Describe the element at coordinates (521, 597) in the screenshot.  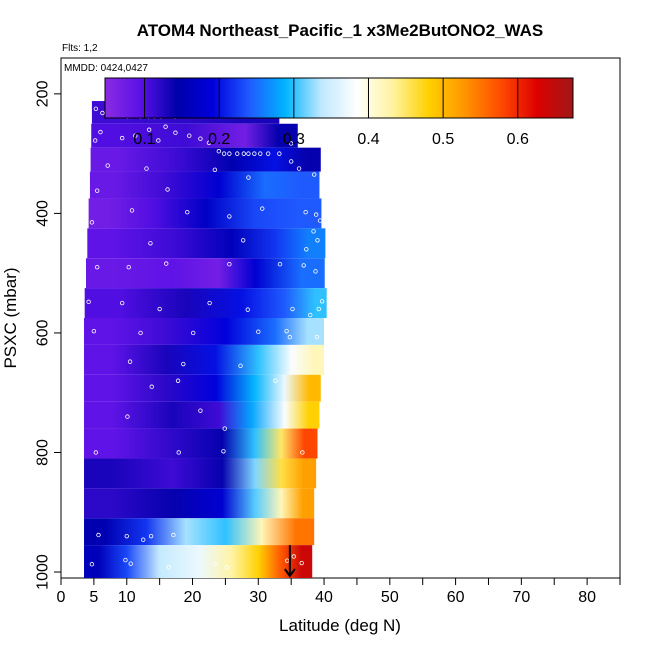
I see `x-tick-label: 70` at that location.